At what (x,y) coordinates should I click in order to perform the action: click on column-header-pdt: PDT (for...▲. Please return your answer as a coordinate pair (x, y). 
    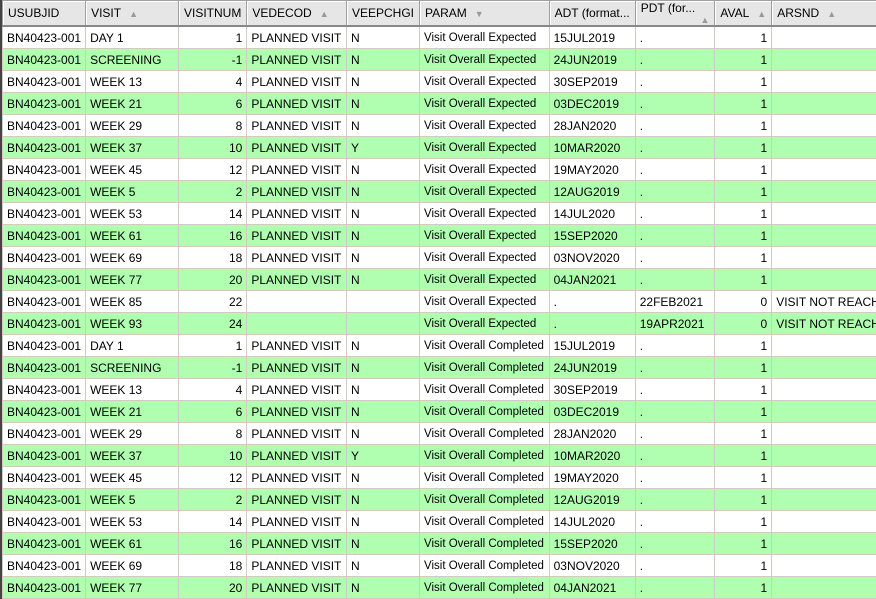
    Looking at the image, I should click on (675, 14).